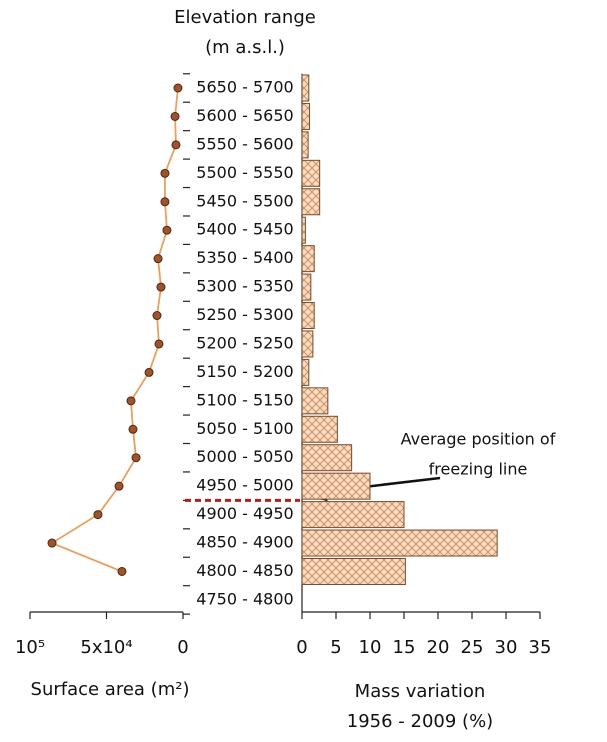 This screenshot has width=607, height=742. What do you see at coordinates (244, 200) in the screenshot?
I see `category-label: 5450 - 5500` at bounding box center [244, 200].